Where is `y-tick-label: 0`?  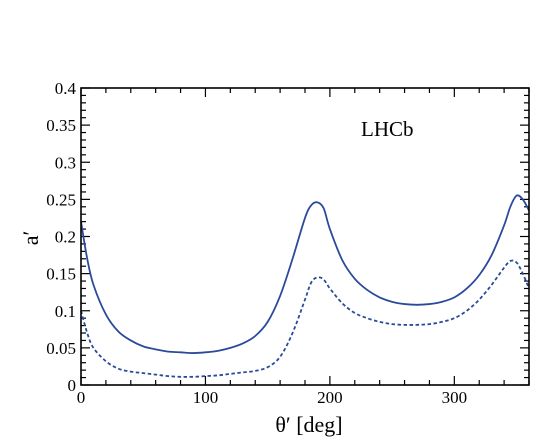 y-tick-label: 0 is located at coordinates (72, 385).